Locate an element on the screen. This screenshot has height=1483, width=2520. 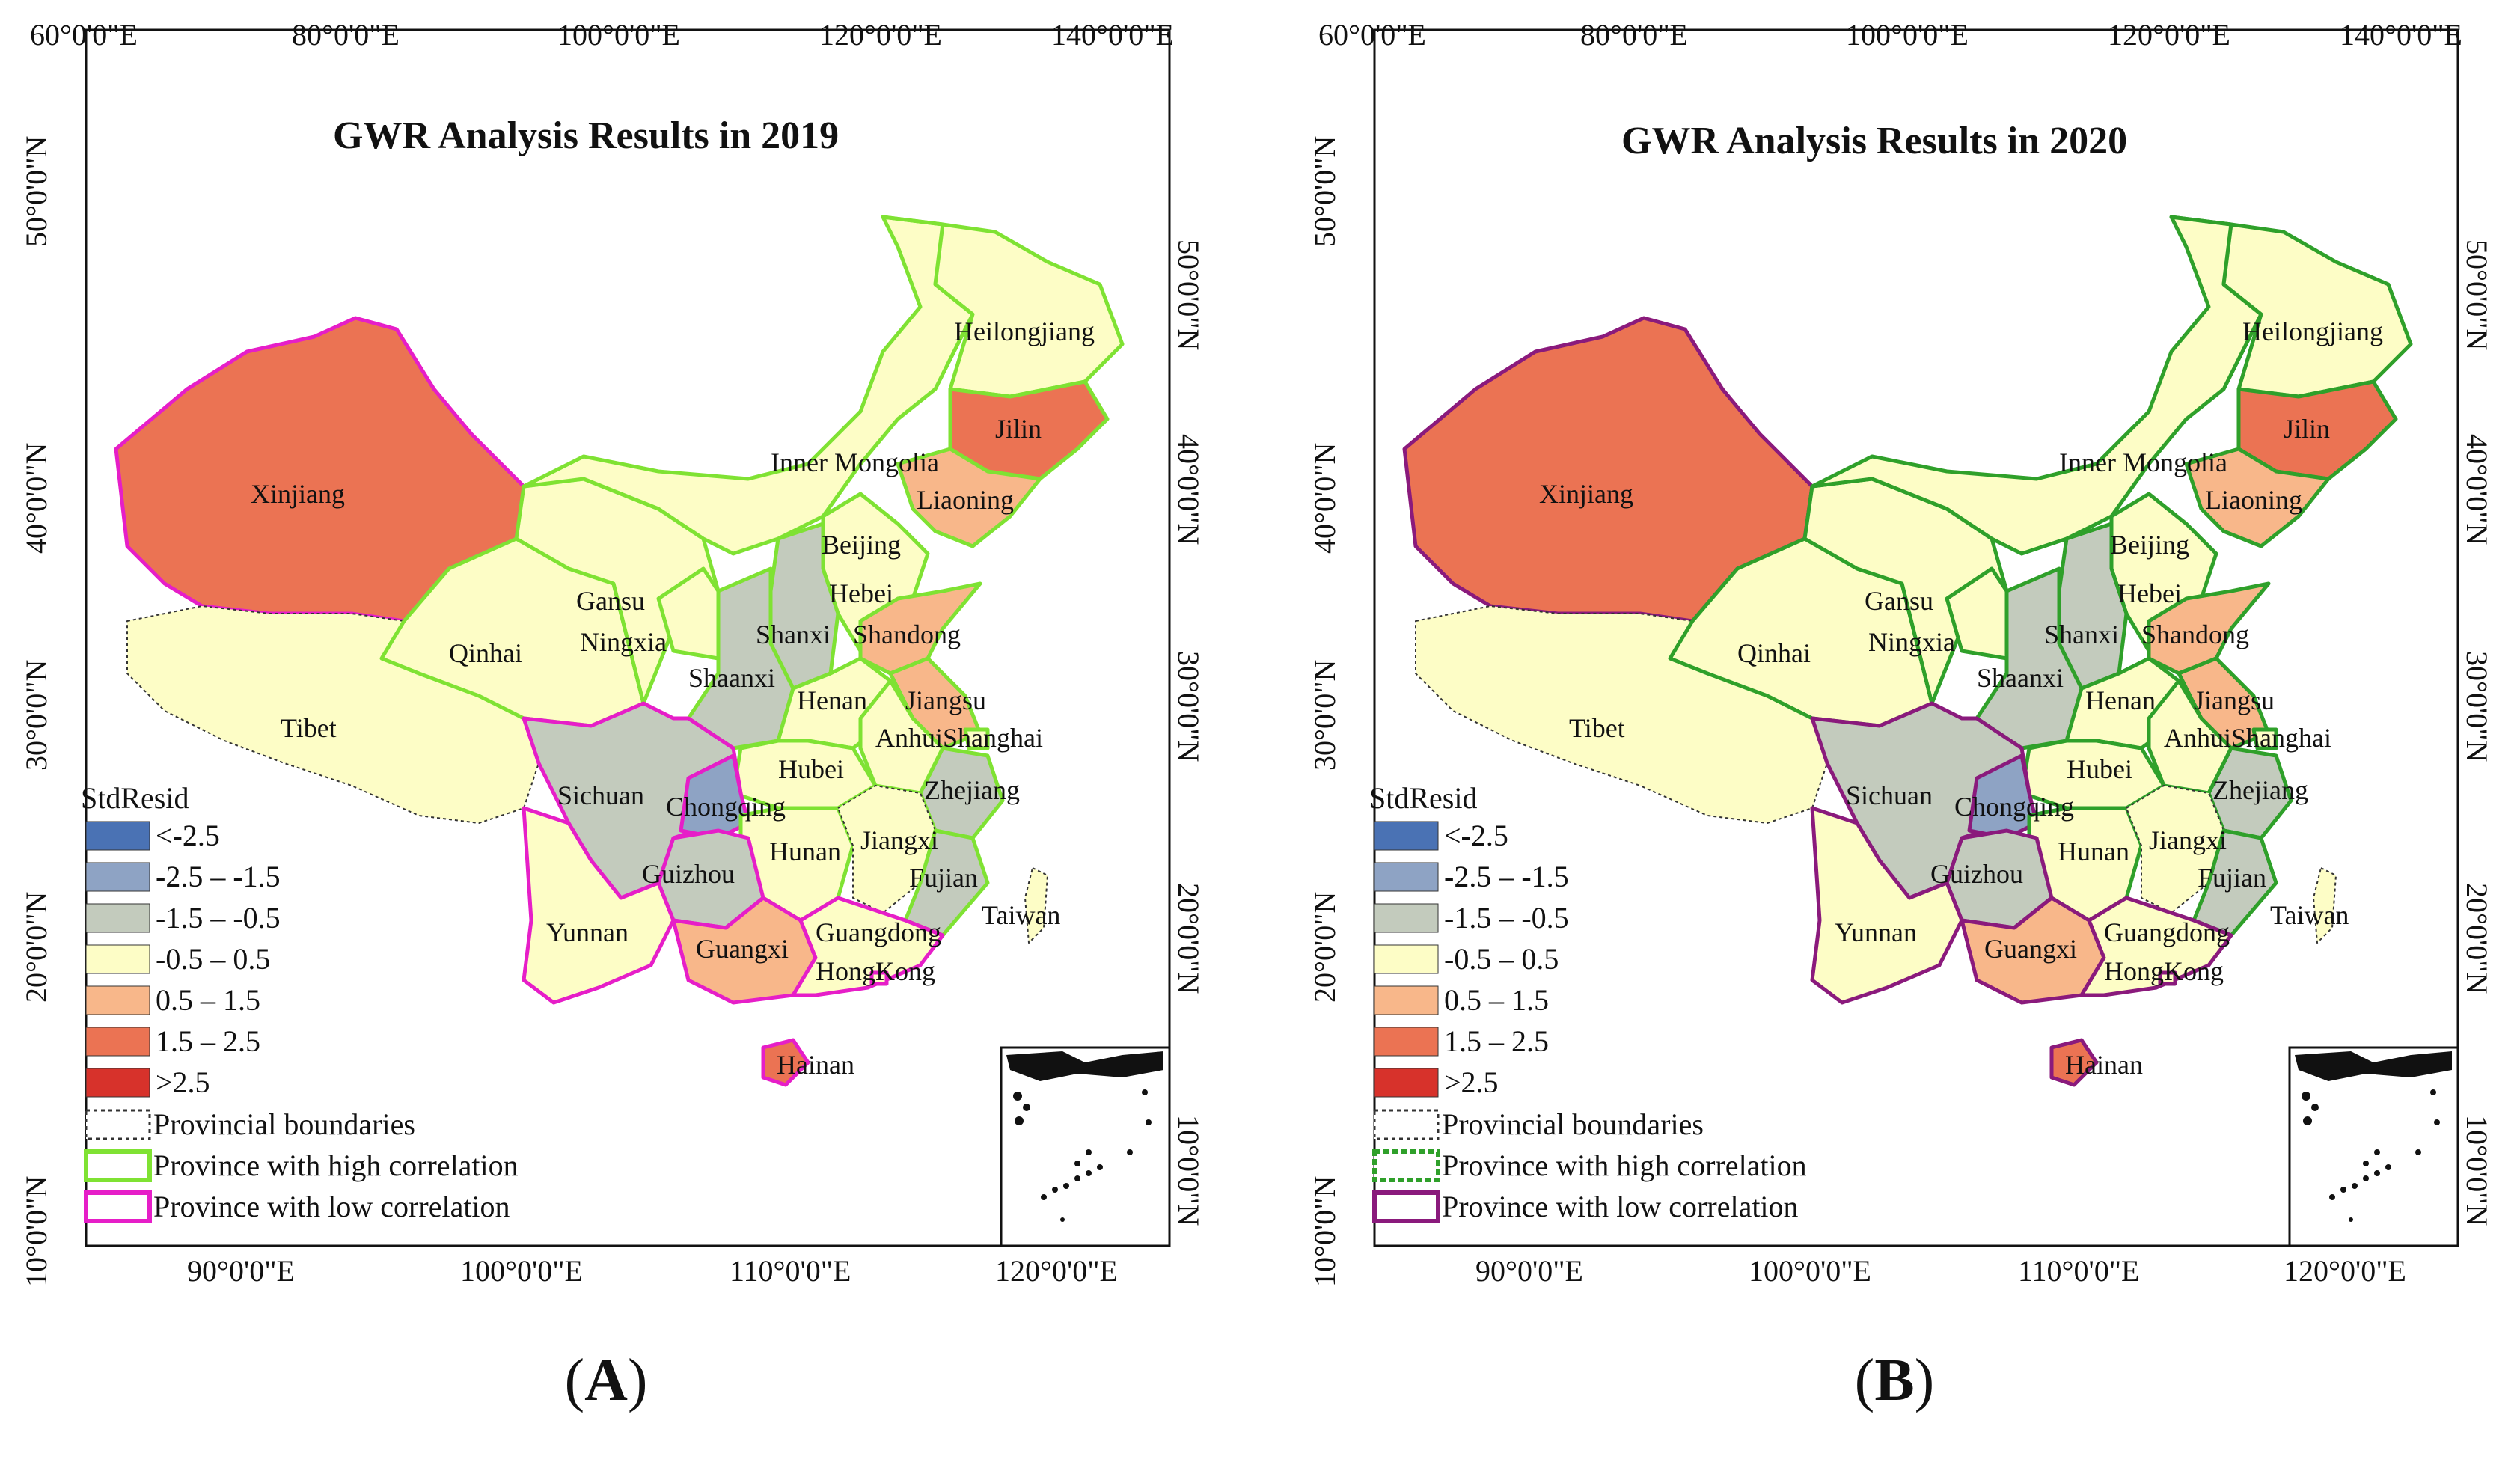
label-hebei: Hebei is located at coordinates (2149, 593).